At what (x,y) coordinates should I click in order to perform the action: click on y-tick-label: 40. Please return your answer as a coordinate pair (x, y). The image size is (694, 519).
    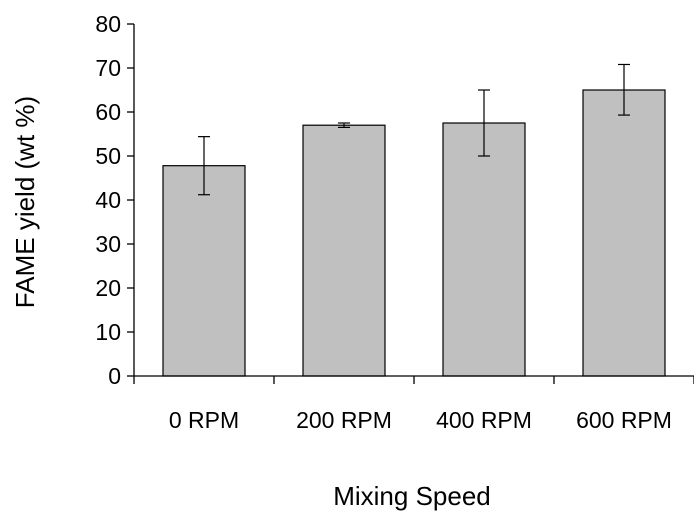
    Looking at the image, I should click on (108, 200).